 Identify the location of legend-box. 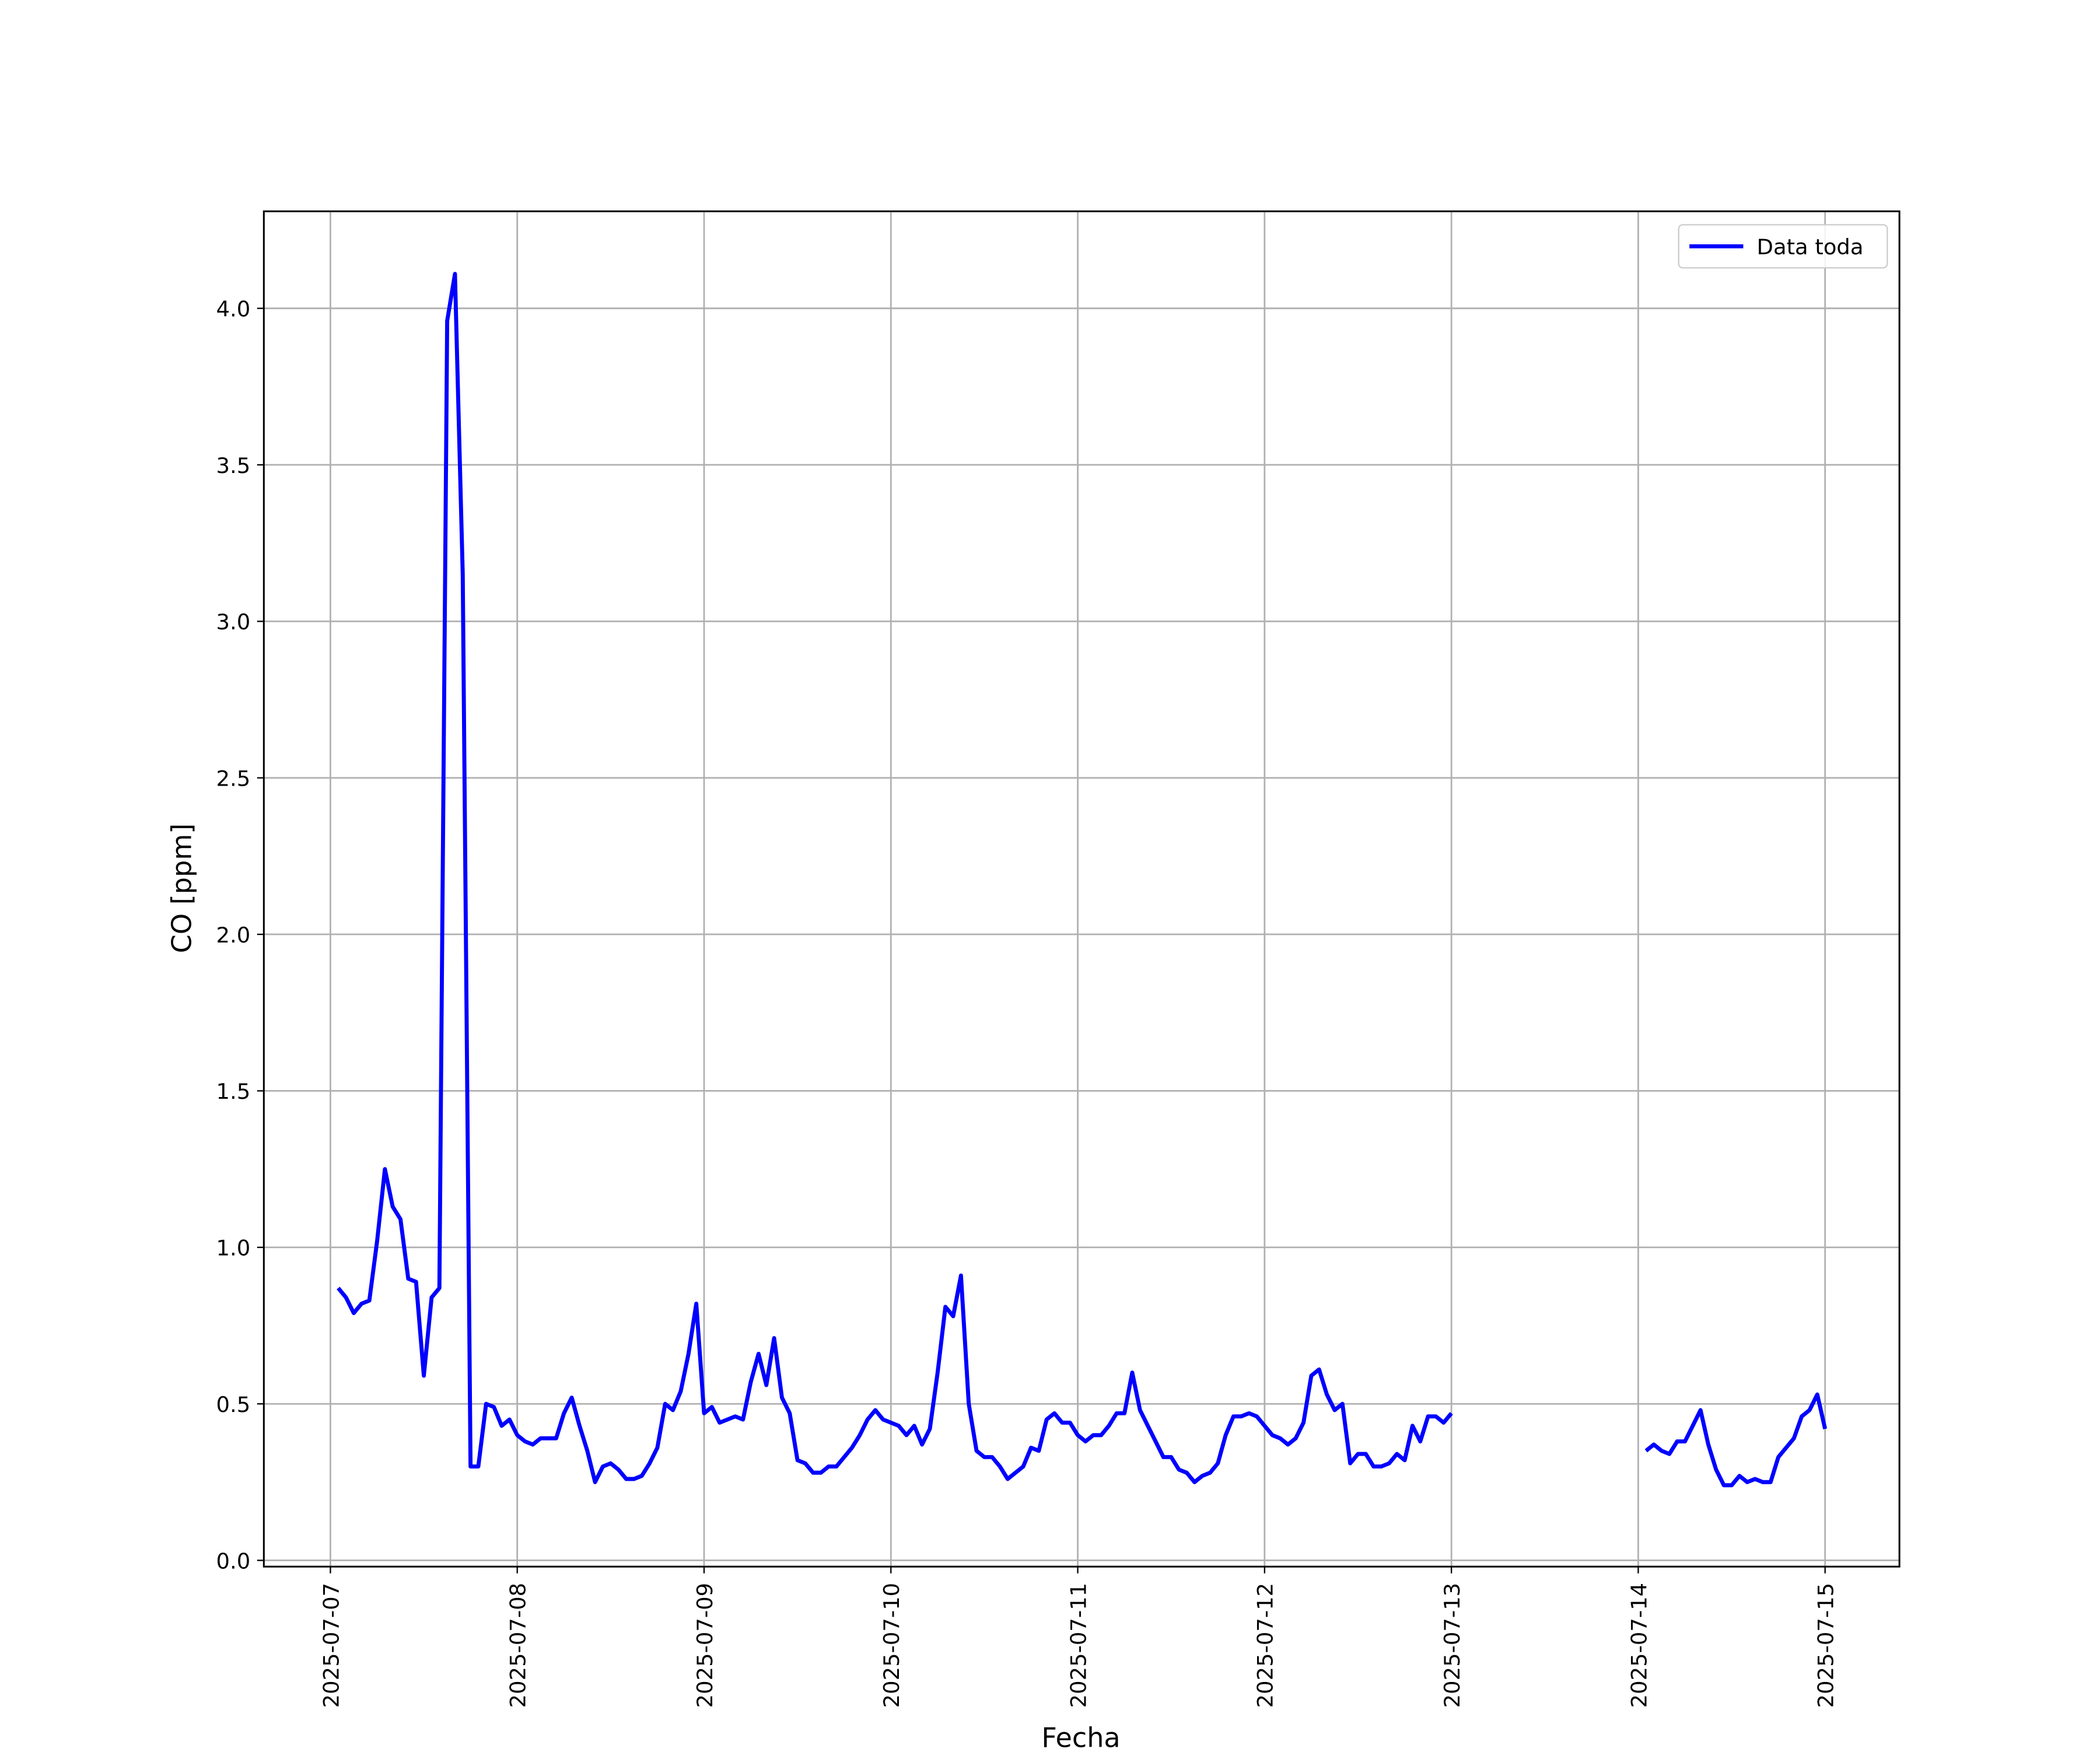
(1783, 246).